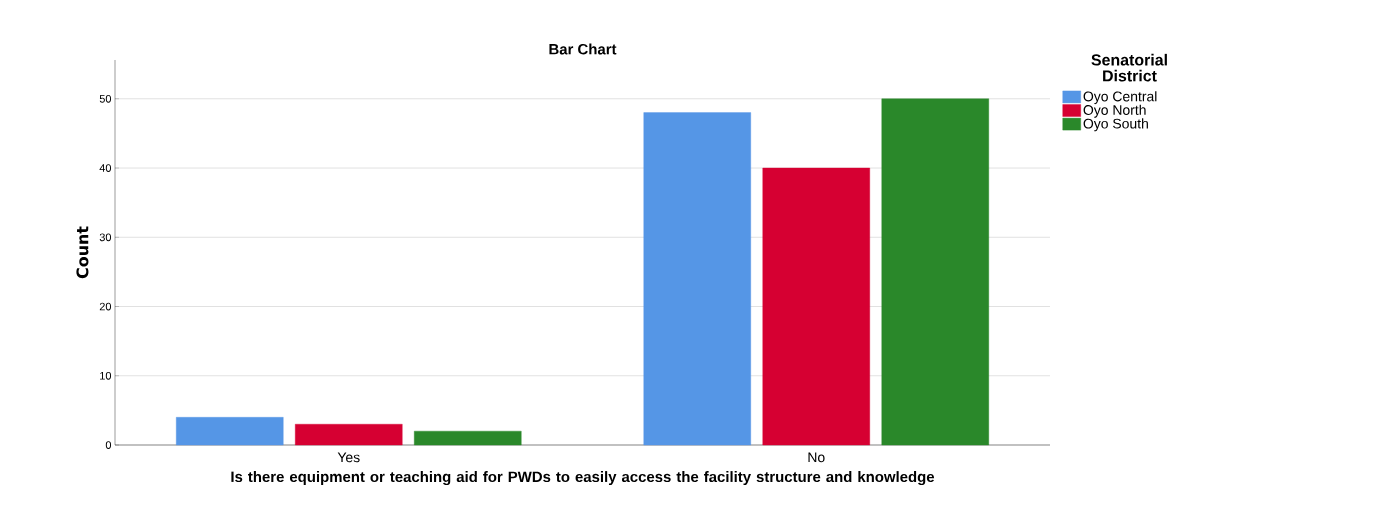 The image size is (1392, 528). I want to click on legend-label: Oyo South, so click(1115, 125).